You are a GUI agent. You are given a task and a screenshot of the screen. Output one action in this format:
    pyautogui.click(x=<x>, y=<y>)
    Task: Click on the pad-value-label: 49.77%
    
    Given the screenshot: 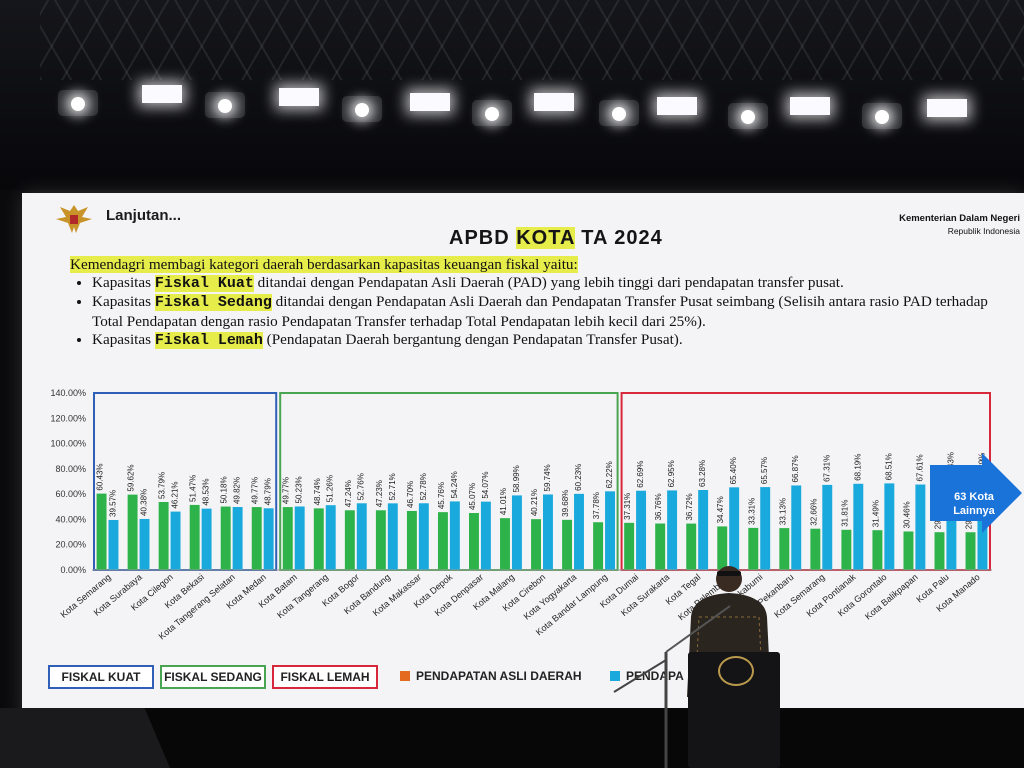 What is the action you would take?
    pyautogui.click(x=286, y=490)
    